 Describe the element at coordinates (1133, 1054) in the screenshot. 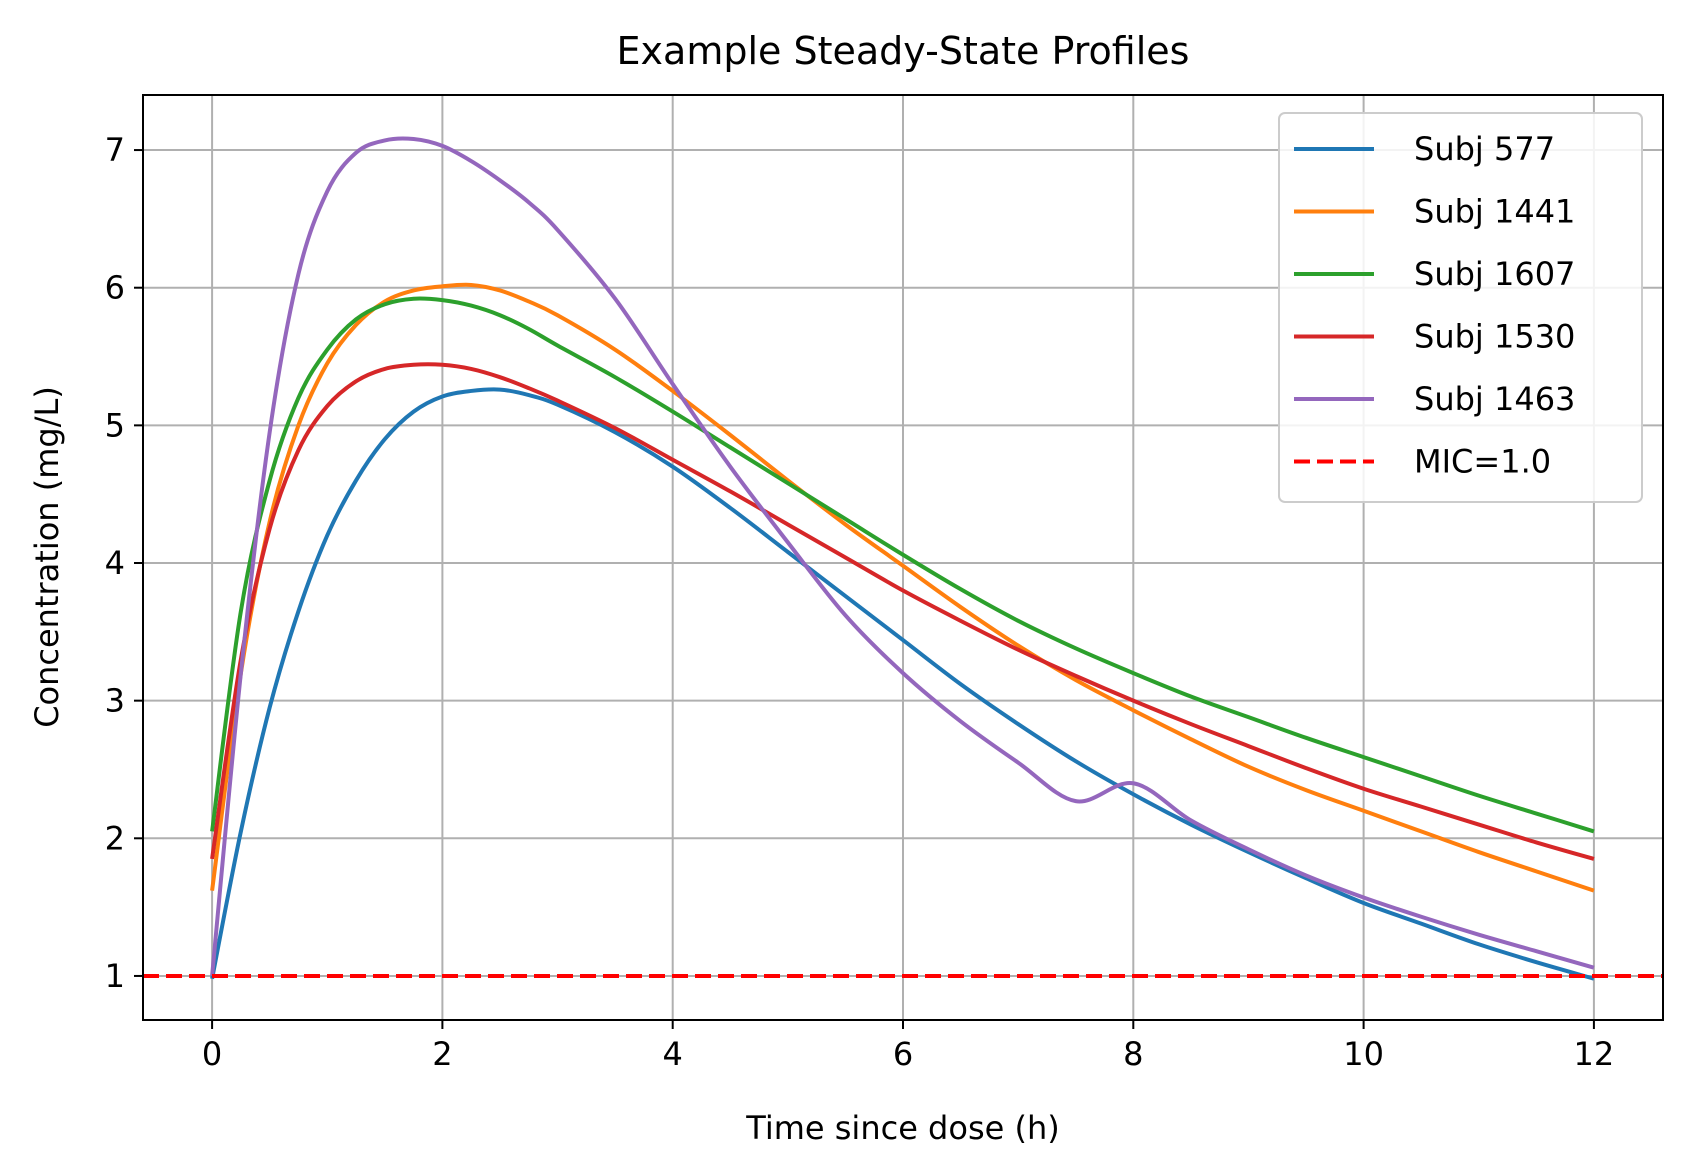

I see `x-tick-label: 8` at that location.